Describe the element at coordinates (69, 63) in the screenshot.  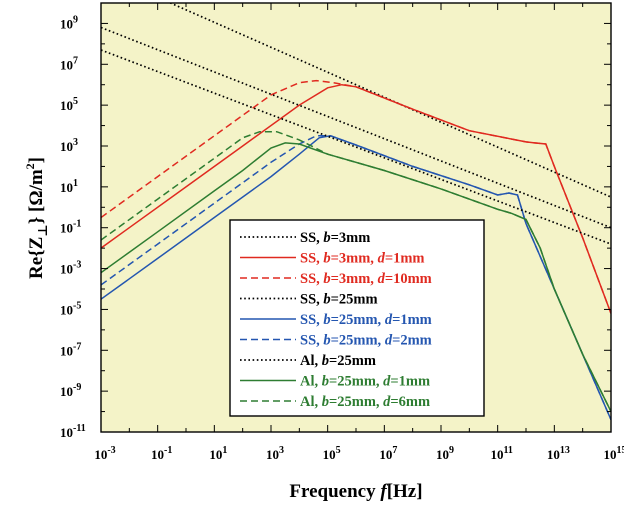
I see `y-tick-label: 10⁷` at that location.